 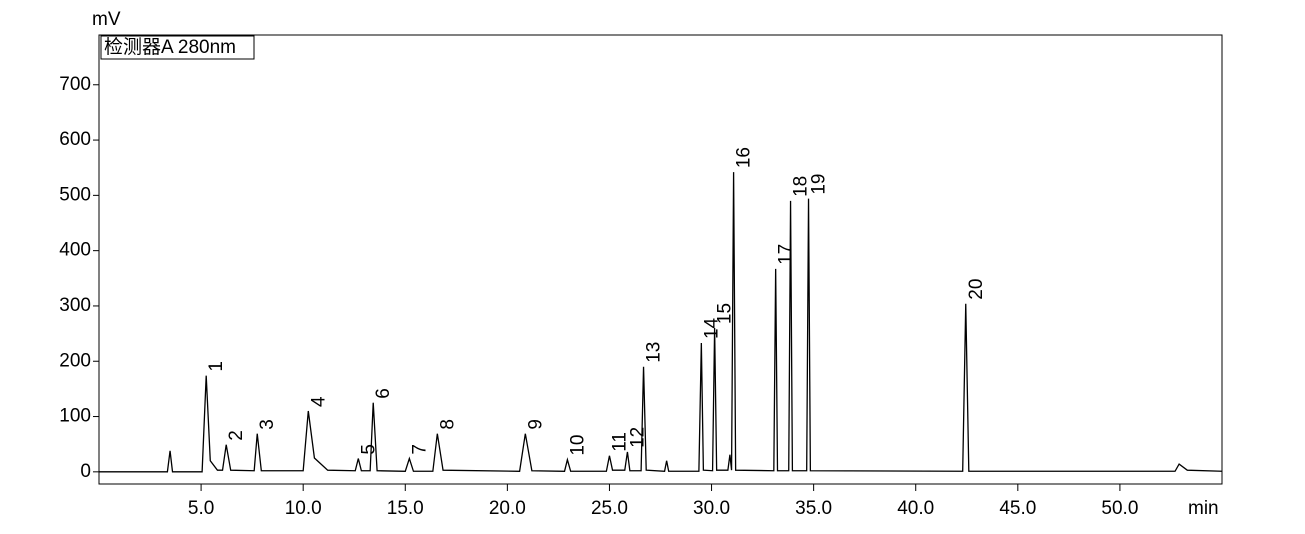 What do you see at coordinates (267, 424) in the screenshot?
I see `peak-label: 3` at bounding box center [267, 424].